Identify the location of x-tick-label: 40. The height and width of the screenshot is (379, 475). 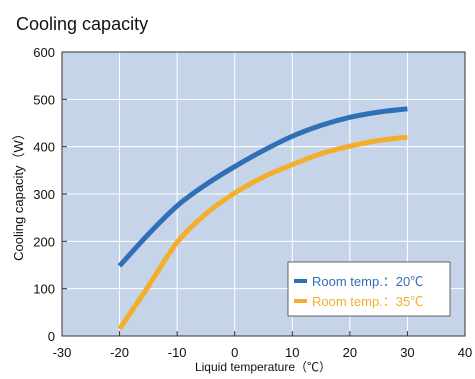
(465, 352).